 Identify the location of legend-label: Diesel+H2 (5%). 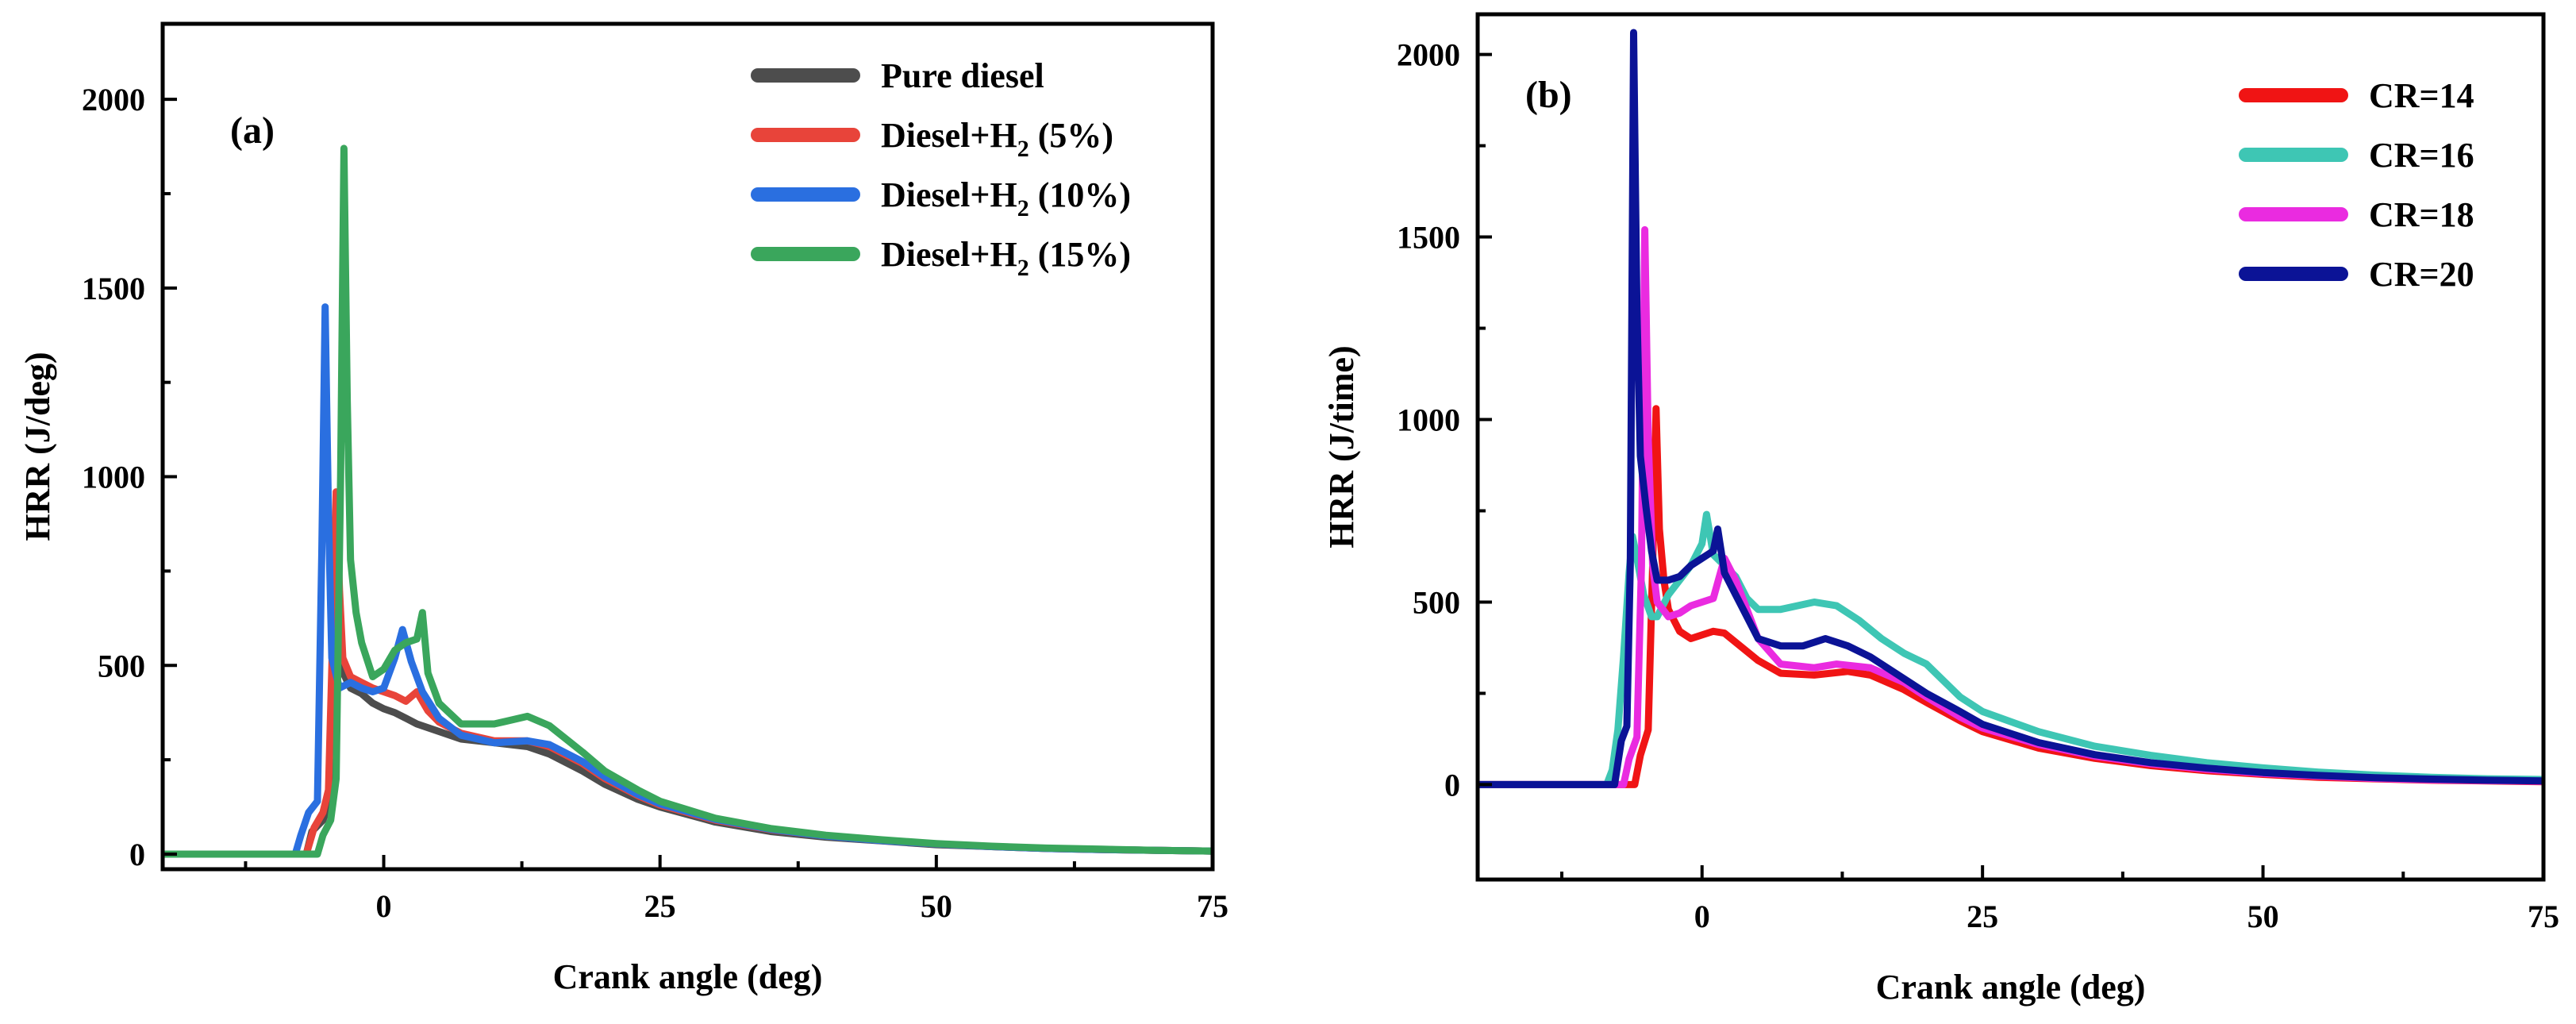
(997, 139).